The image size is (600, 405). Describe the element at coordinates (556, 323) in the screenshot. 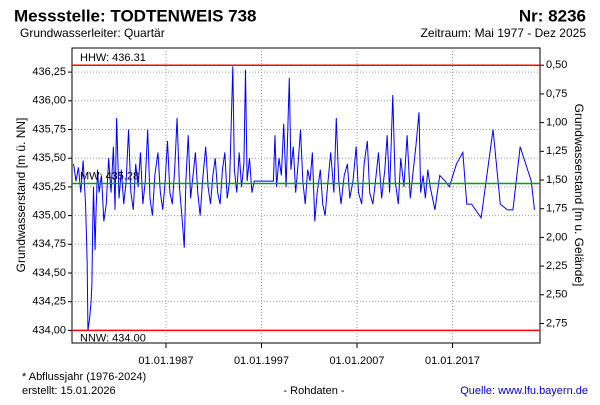

I see `y2-tick-label: 2,75` at that location.